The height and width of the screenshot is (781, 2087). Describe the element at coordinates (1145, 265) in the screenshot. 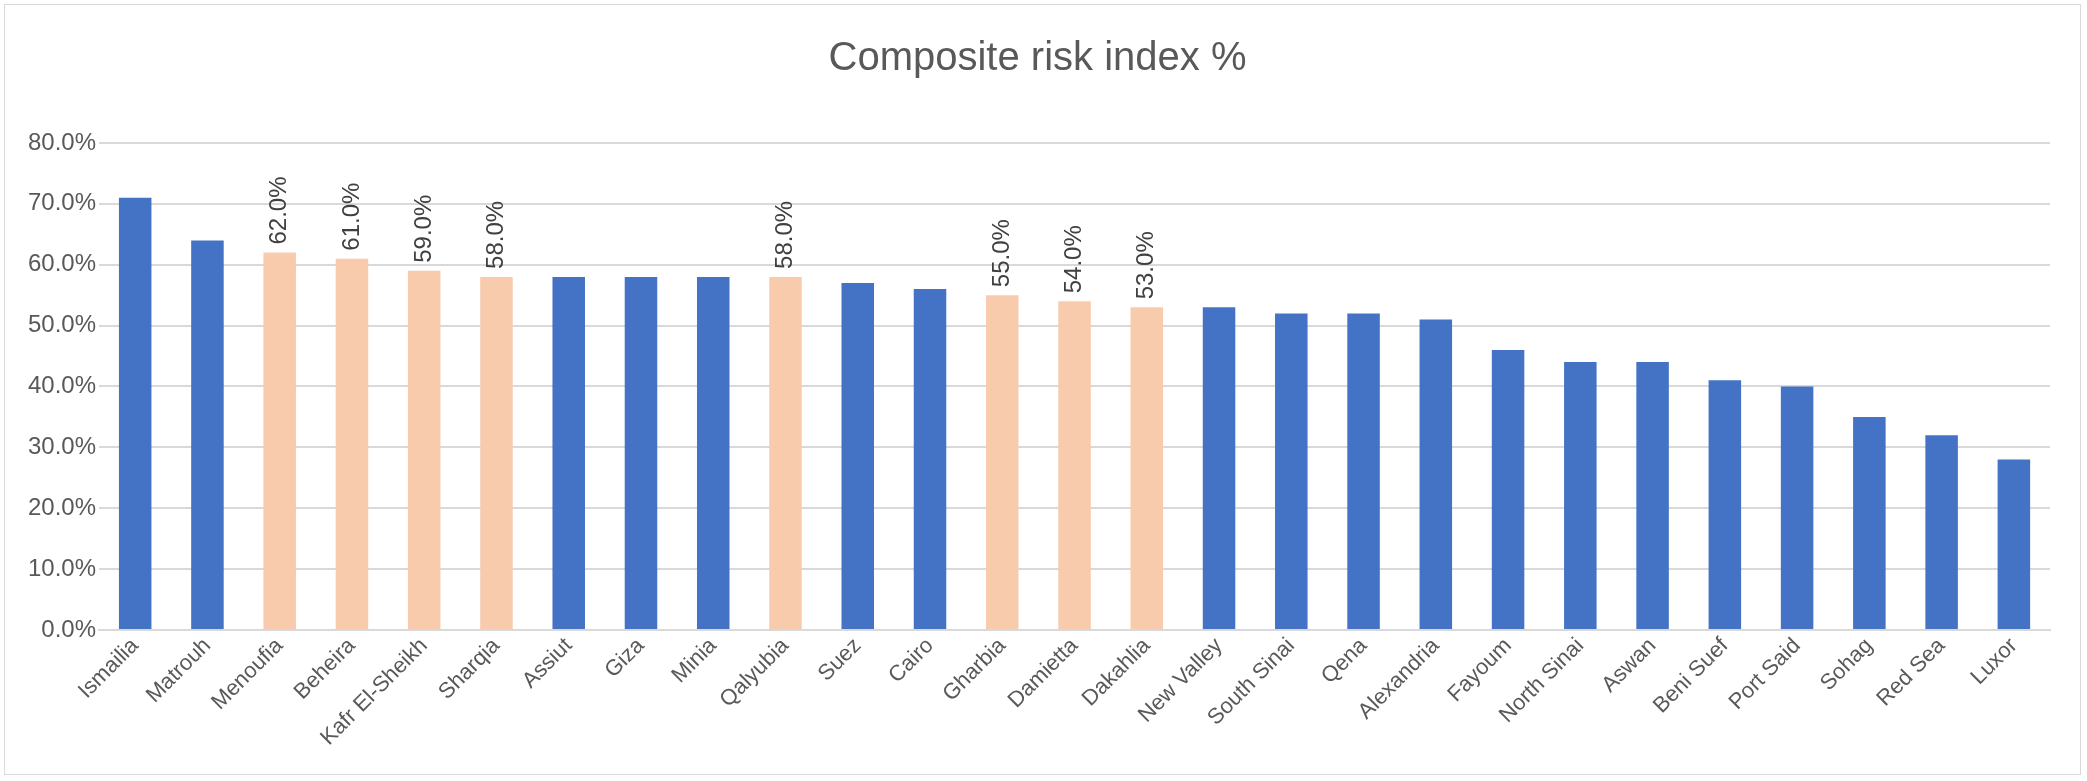

I see `data-label: 53.0%` at that location.